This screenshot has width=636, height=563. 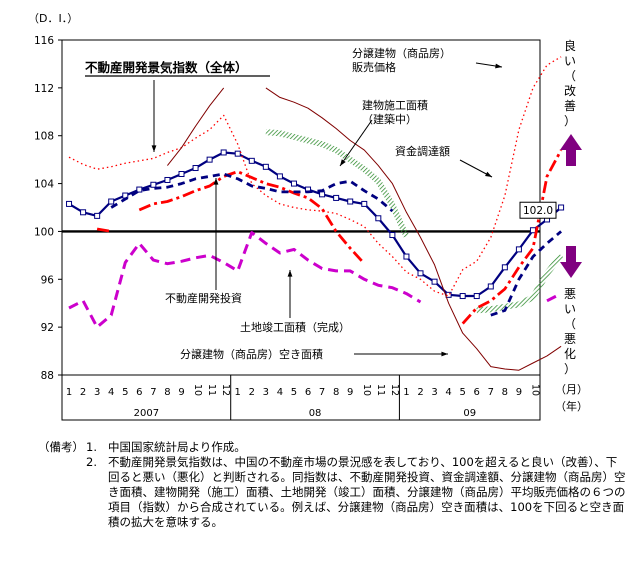 I want to click on annotation-investment: 不動産開発投資, so click(x=203, y=298).